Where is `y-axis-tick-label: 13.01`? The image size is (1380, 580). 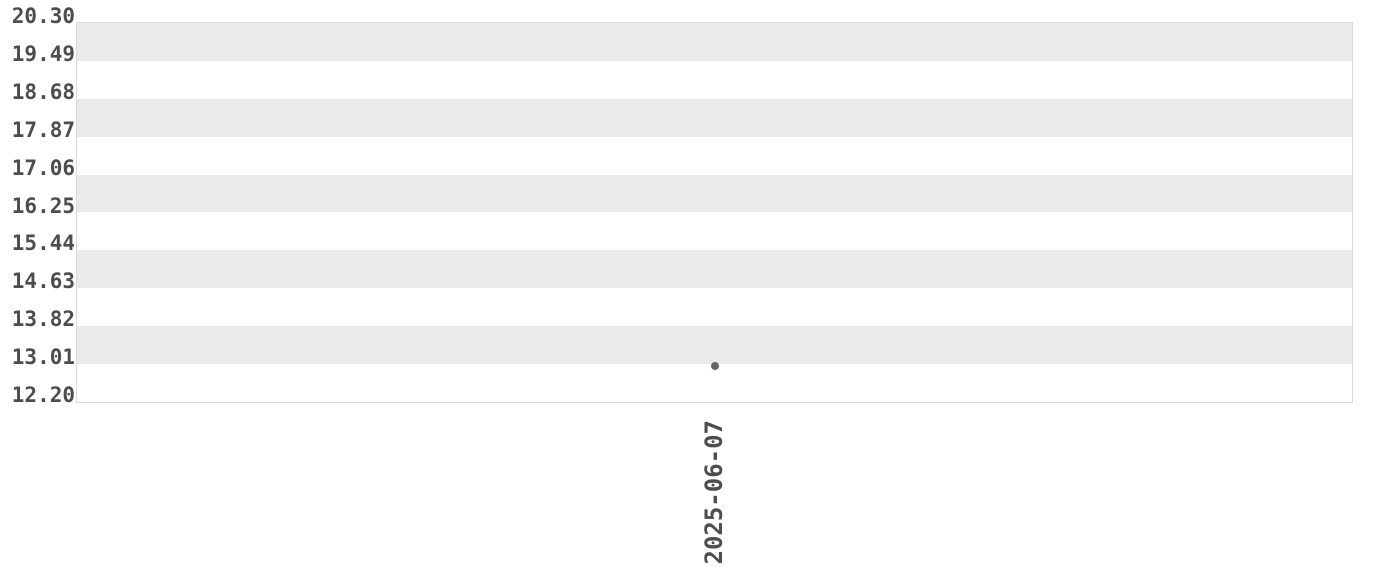
y-axis-tick-label: 13.01 is located at coordinates (43, 357).